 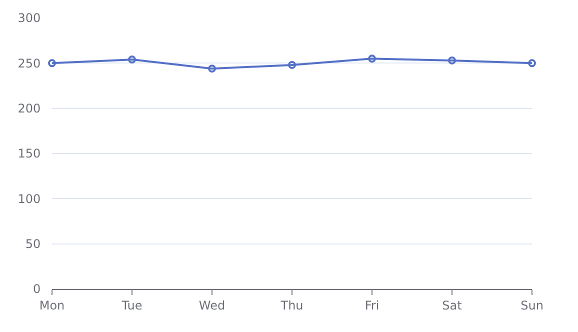 I want to click on y-tick-label: 100, so click(x=29, y=199).